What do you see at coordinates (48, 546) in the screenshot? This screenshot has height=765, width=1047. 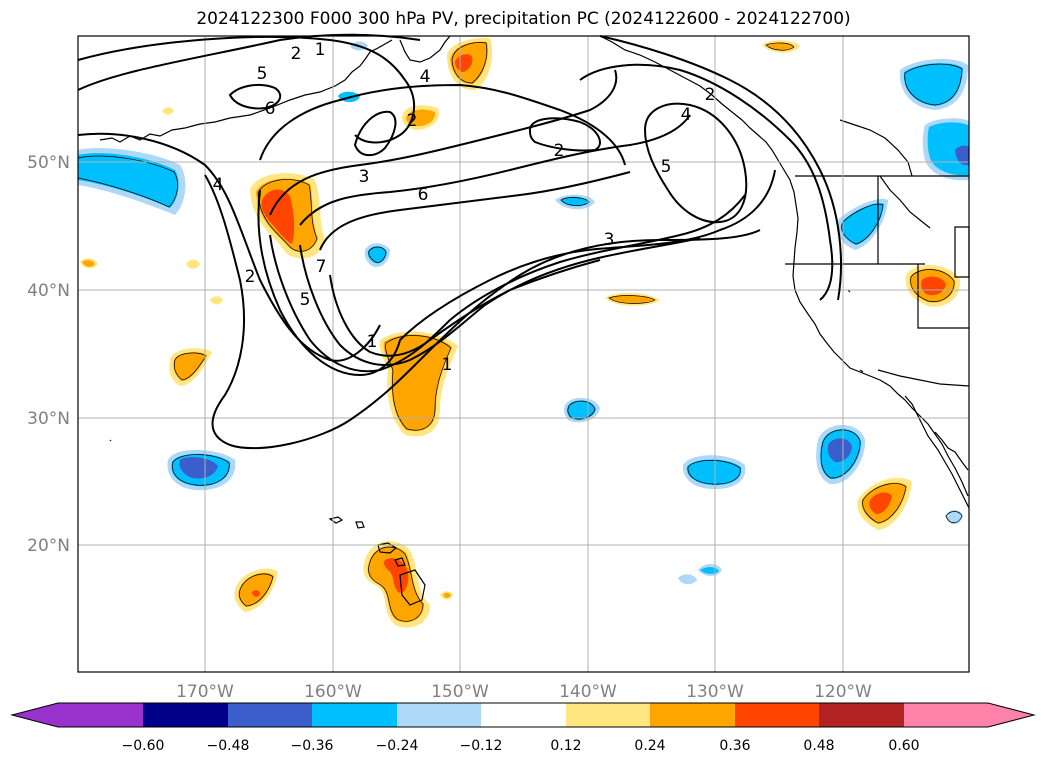 I see `lat-label-20n: 20°N` at bounding box center [48, 546].